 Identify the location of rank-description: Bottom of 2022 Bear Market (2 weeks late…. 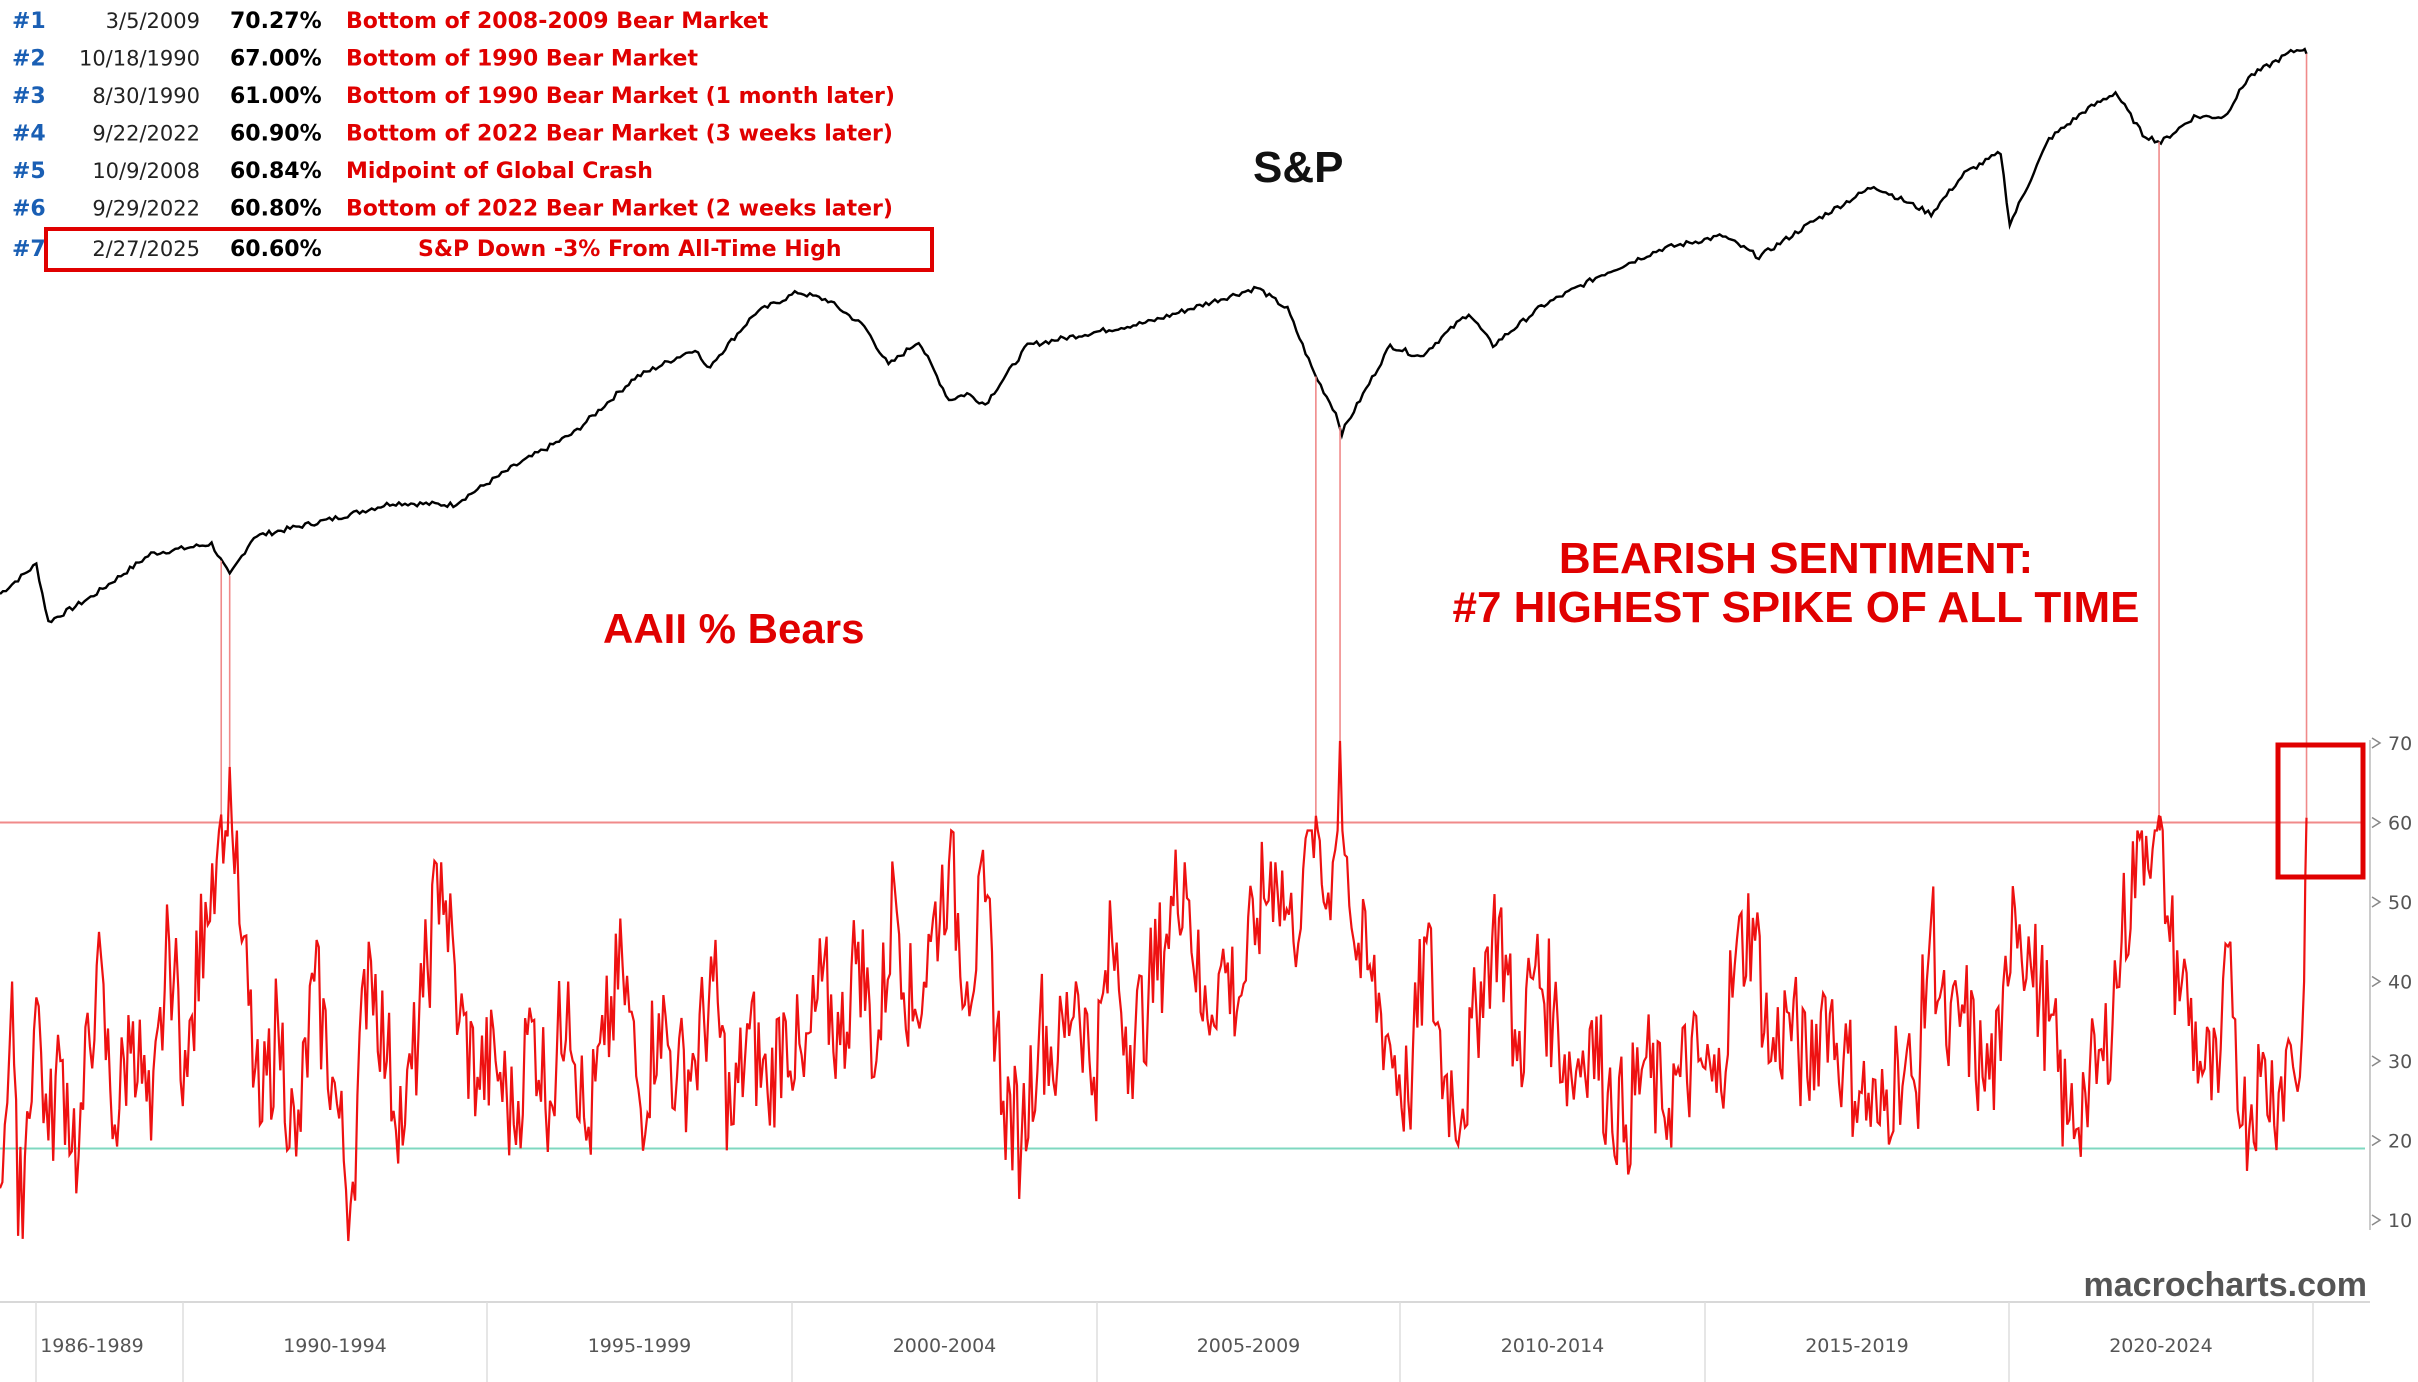
(619, 209).